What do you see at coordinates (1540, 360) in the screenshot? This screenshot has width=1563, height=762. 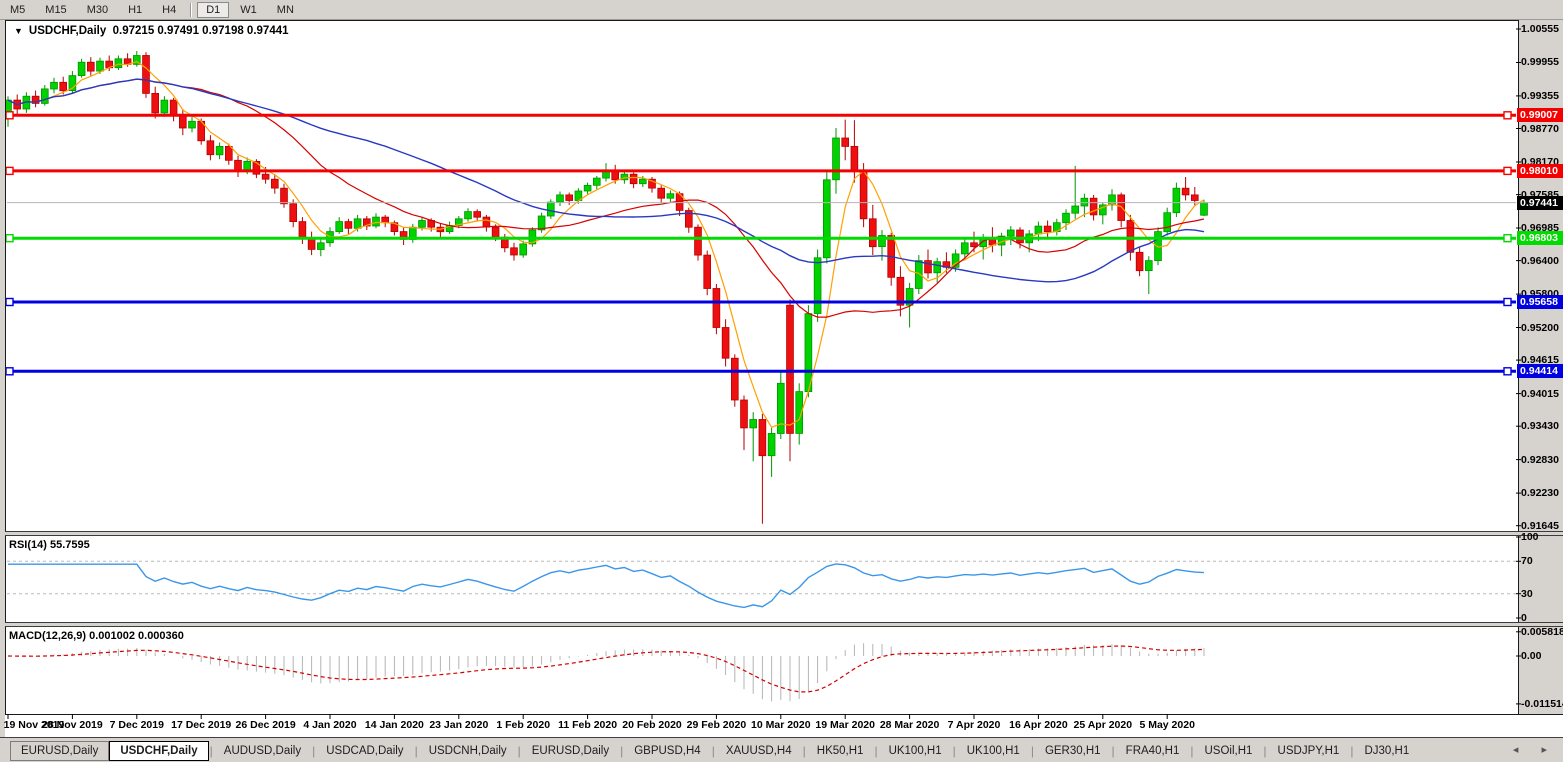 I see `price-axis-tick: 0.94615` at bounding box center [1540, 360].